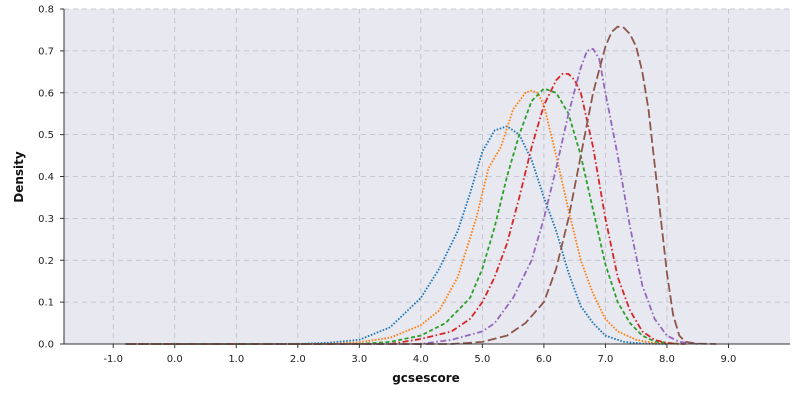 The height and width of the screenshot is (400, 800). I want to click on y-tick-label: 0.3, so click(46, 219).